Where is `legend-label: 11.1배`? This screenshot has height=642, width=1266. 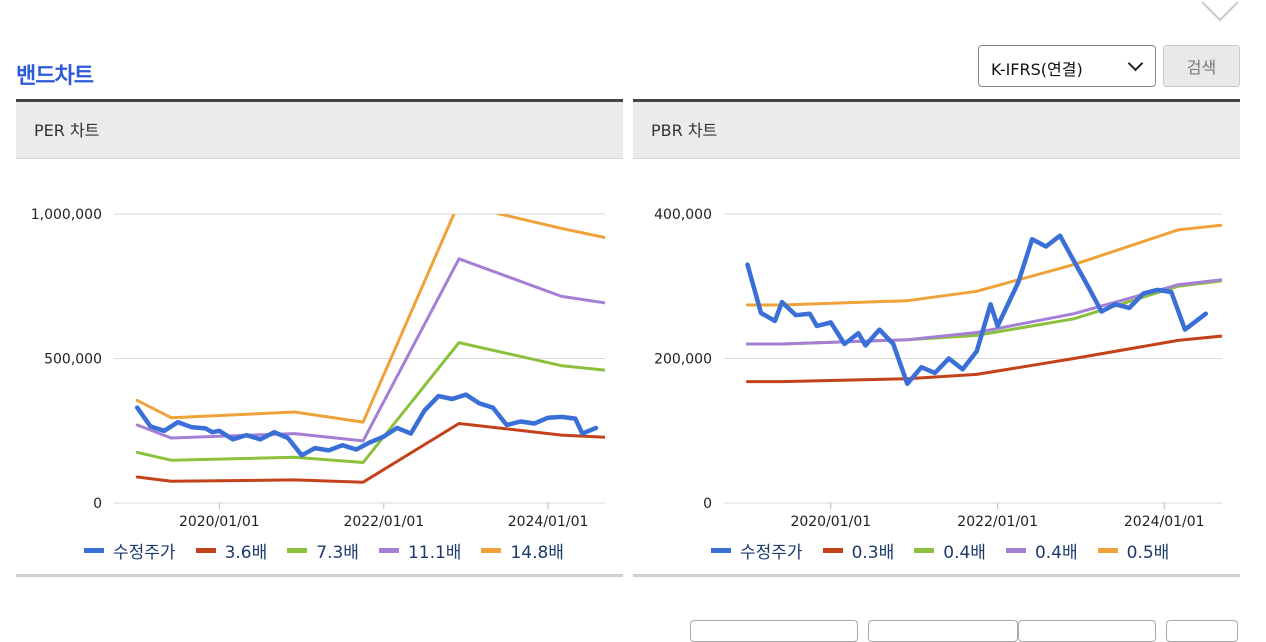 legend-label: 11.1배 is located at coordinates (434, 553).